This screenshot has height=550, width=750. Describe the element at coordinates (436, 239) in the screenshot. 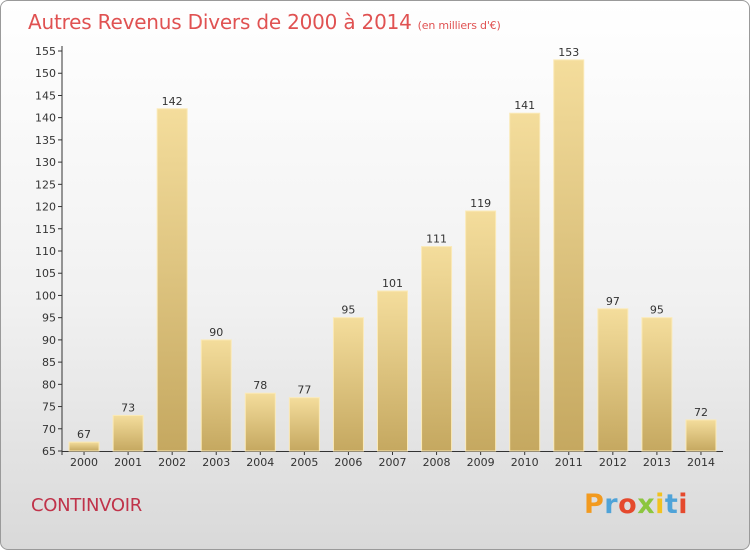

I see `bar-value-label: 111` at that location.